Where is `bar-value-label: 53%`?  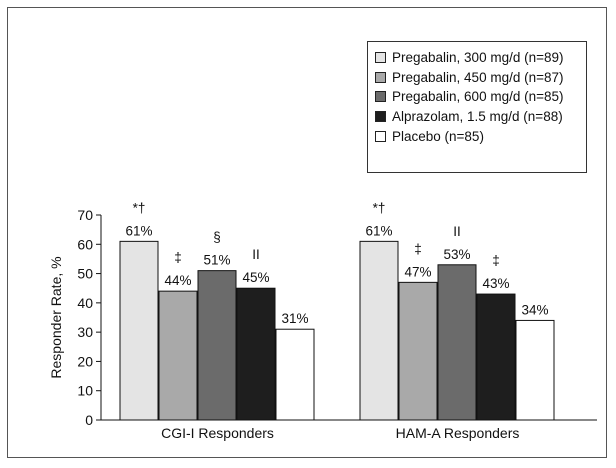
bar-value-label: 53% is located at coordinates (456, 254).